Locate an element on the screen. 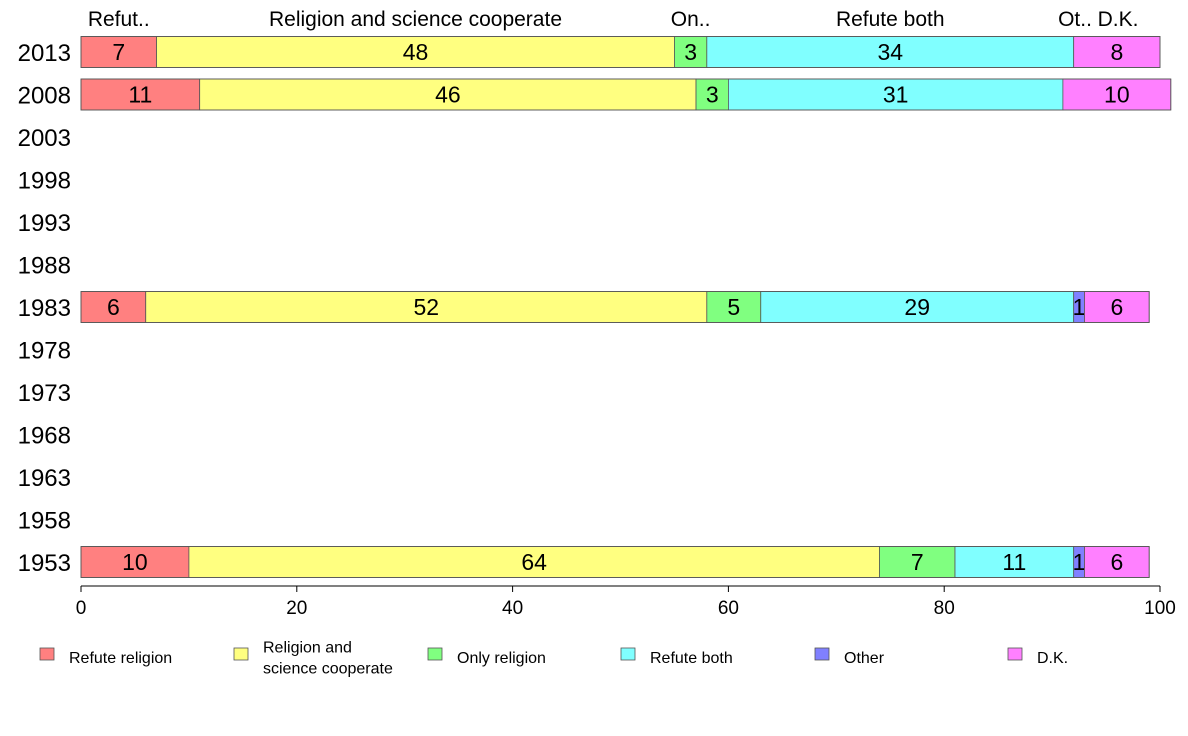 The height and width of the screenshot is (736, 1188). legend-label-0: Refute religion is located at coordinates (120, 658).